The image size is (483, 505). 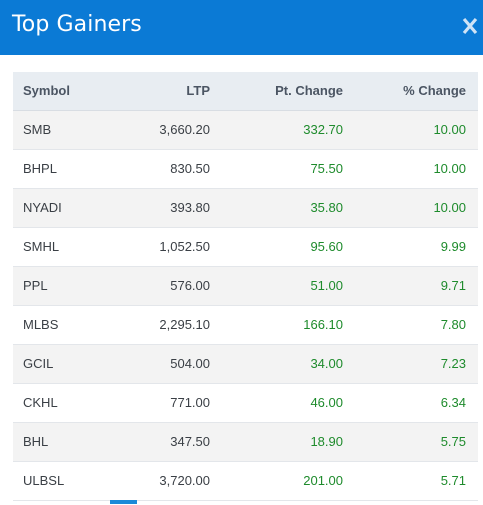 I want to click on table-row: BHPL 830.50 75.50 10.00, so click(x=245, y=169).